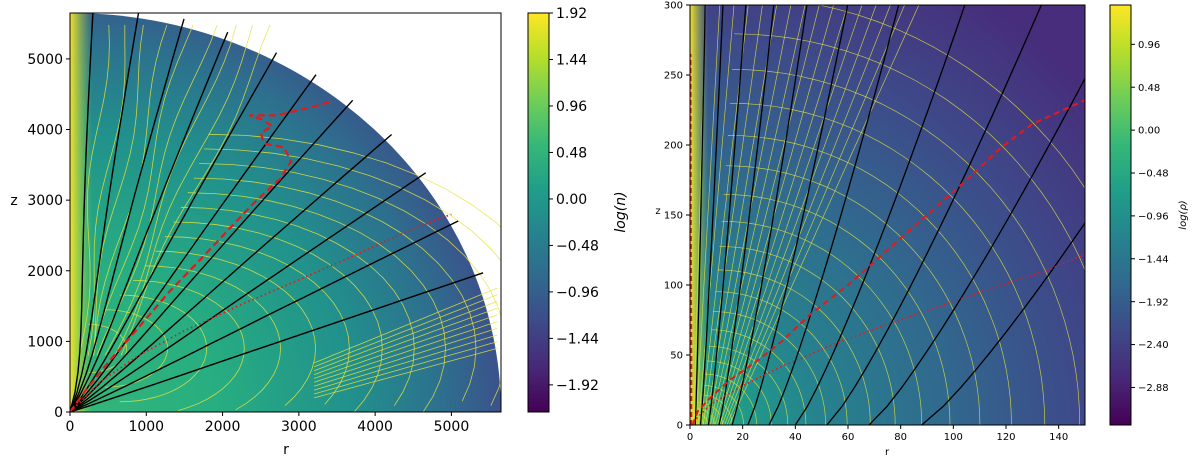 This screenshot has width=1200, height=456. Describe the element at coordinates (673, 216) in the screenshot. I see `y-tick-label: 150` at that location.